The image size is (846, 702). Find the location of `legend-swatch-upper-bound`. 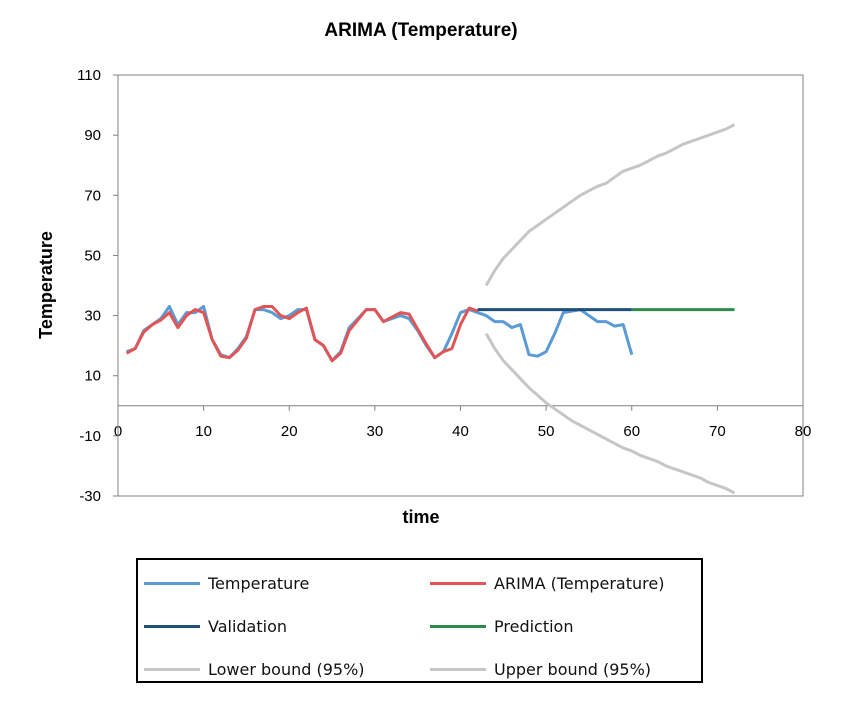

legend-swatch-upper-bound is located at coordinates (458, 669).